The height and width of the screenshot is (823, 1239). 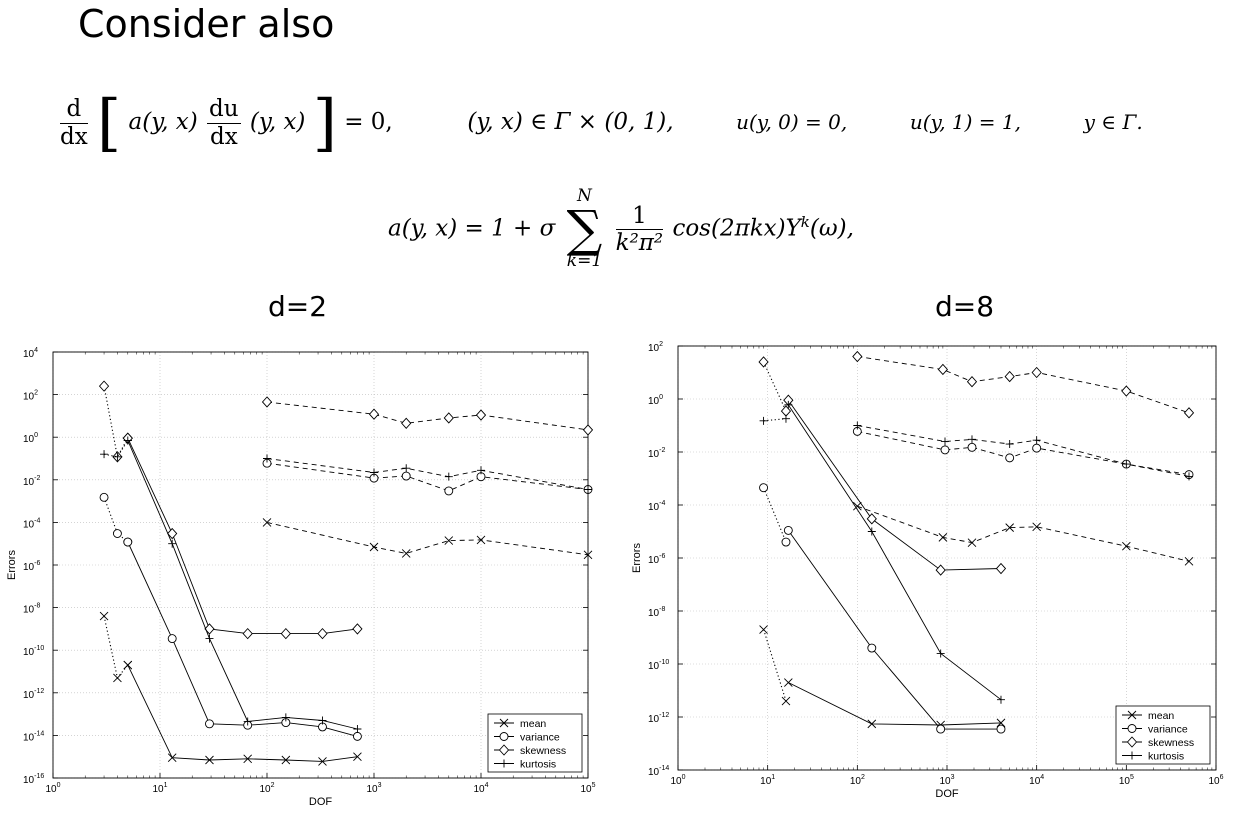 What do you see at coordinates (1161, 716) in the screenshot?
I see `legend-label-mean: mean` at bounding box center [1161, 716].